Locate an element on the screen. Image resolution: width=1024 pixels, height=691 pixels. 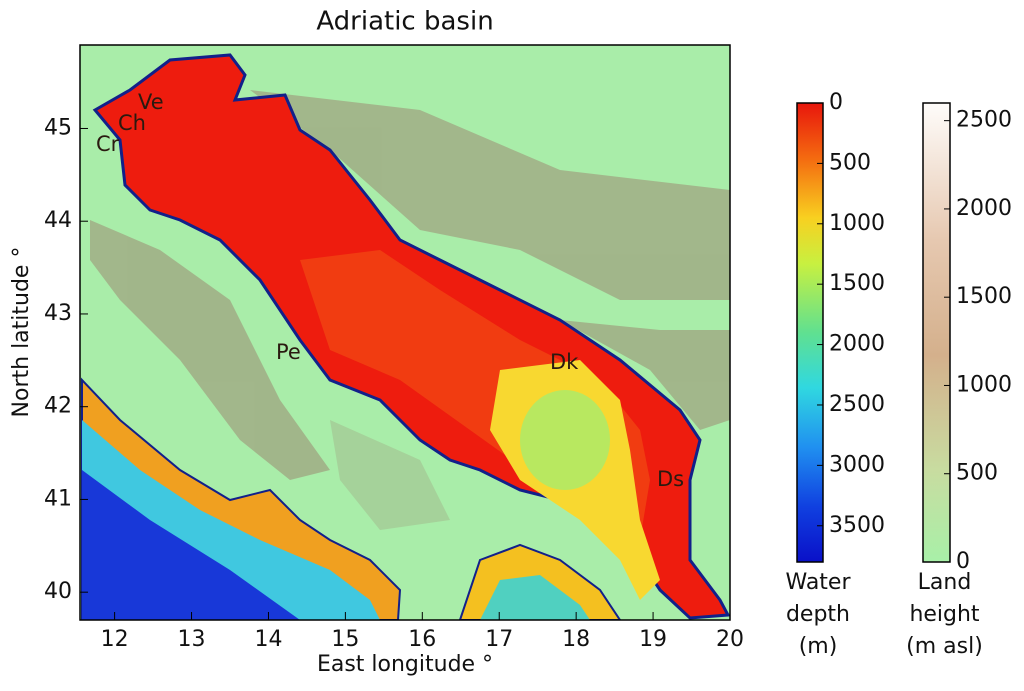
x-tick-label: 18 is located at coordinates (576, 639).